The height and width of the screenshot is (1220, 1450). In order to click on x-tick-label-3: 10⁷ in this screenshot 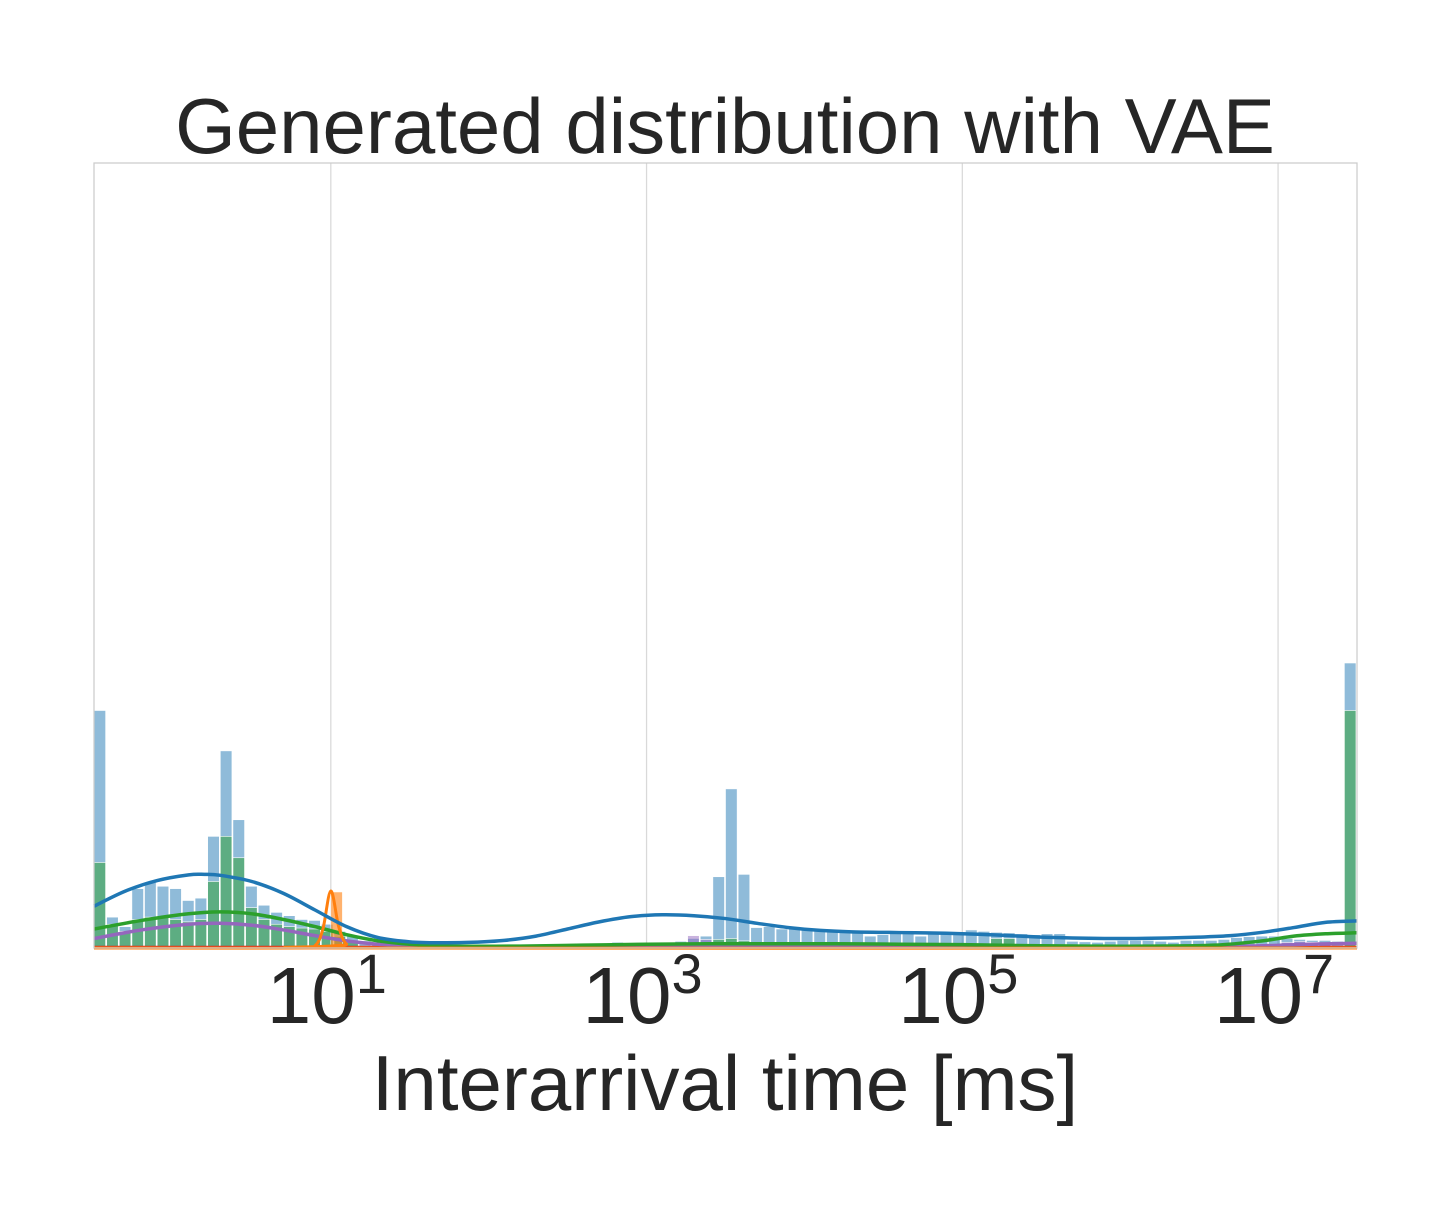, I will do `click(1274, 991)`.